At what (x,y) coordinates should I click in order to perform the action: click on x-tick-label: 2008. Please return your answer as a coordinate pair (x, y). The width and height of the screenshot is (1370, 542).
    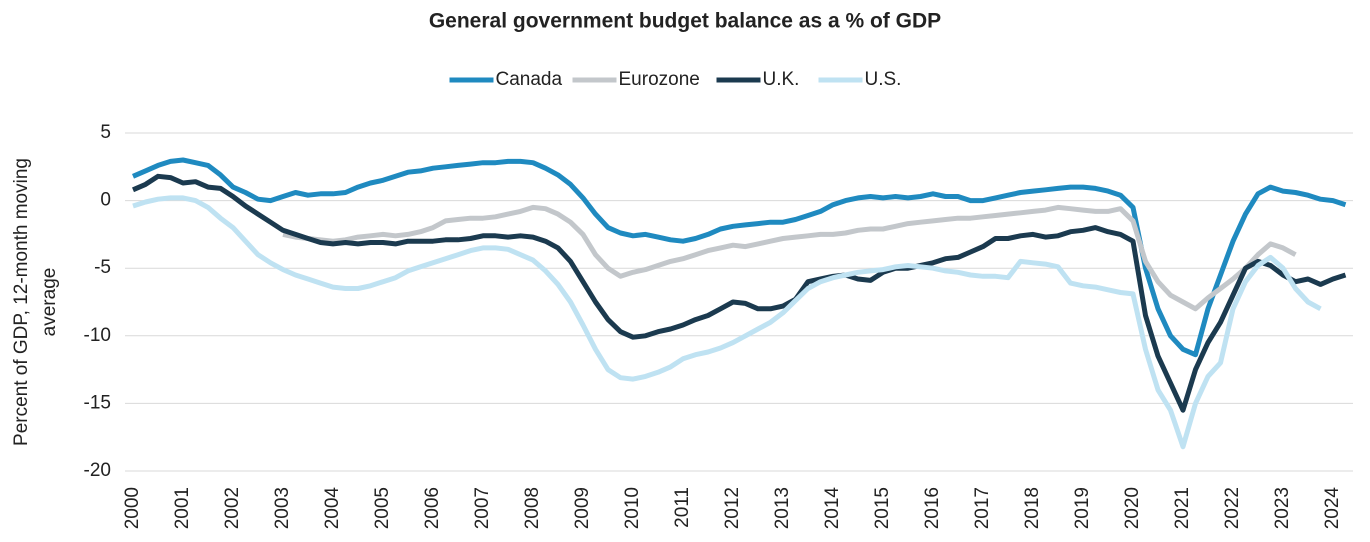
    Looking at the image, I should click on (532, 508).